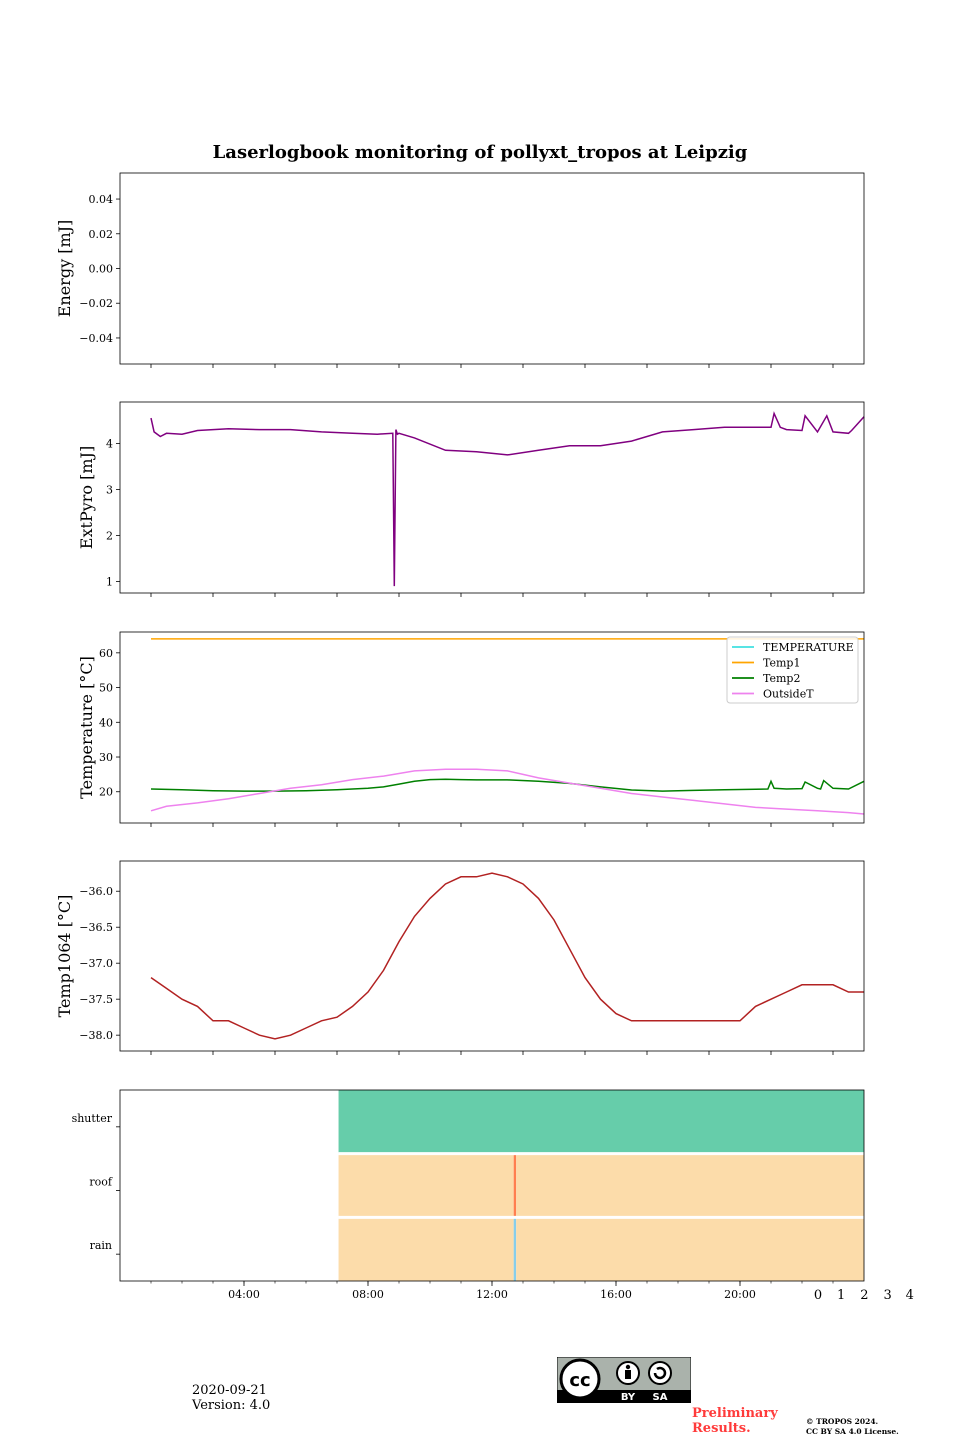 The image size is (960, 1440). I want to click on y-tick-label: 1, so click(109, 581).